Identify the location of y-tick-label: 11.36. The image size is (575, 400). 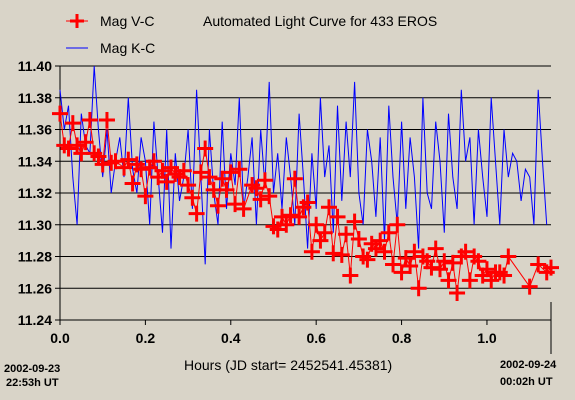
(35, 130).